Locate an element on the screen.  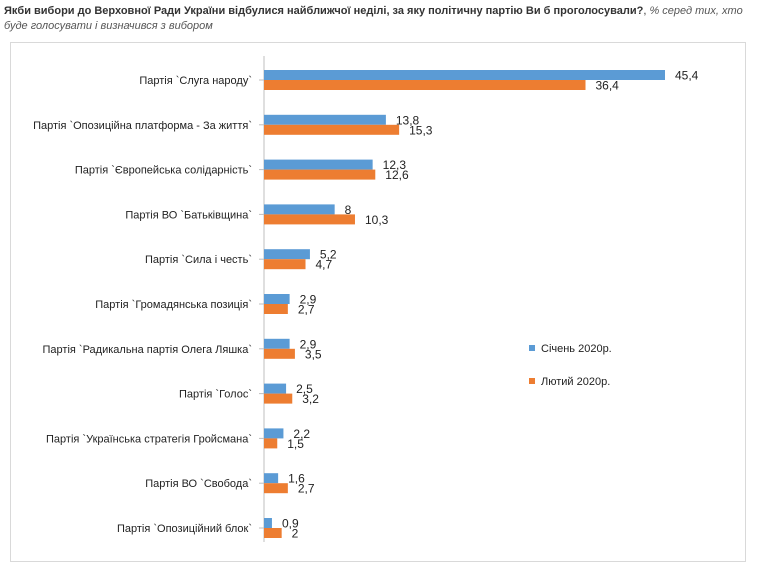
category-label: Партія `Опозиційна платформа - За життя` is located at coordinates (142, 126).